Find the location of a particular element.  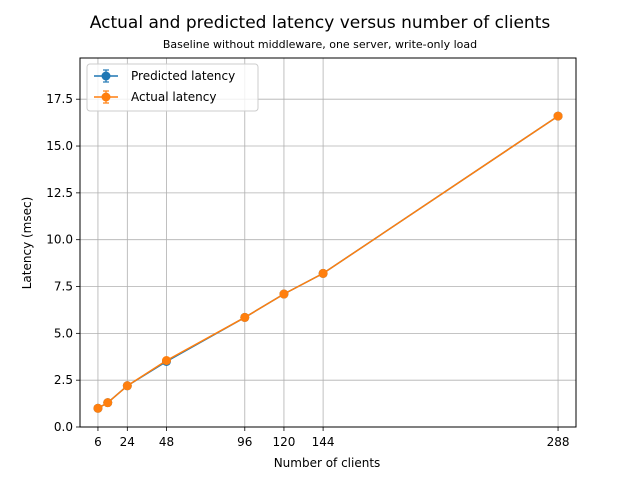

x-tick-label: 288 is located at coordinates (558, 442).